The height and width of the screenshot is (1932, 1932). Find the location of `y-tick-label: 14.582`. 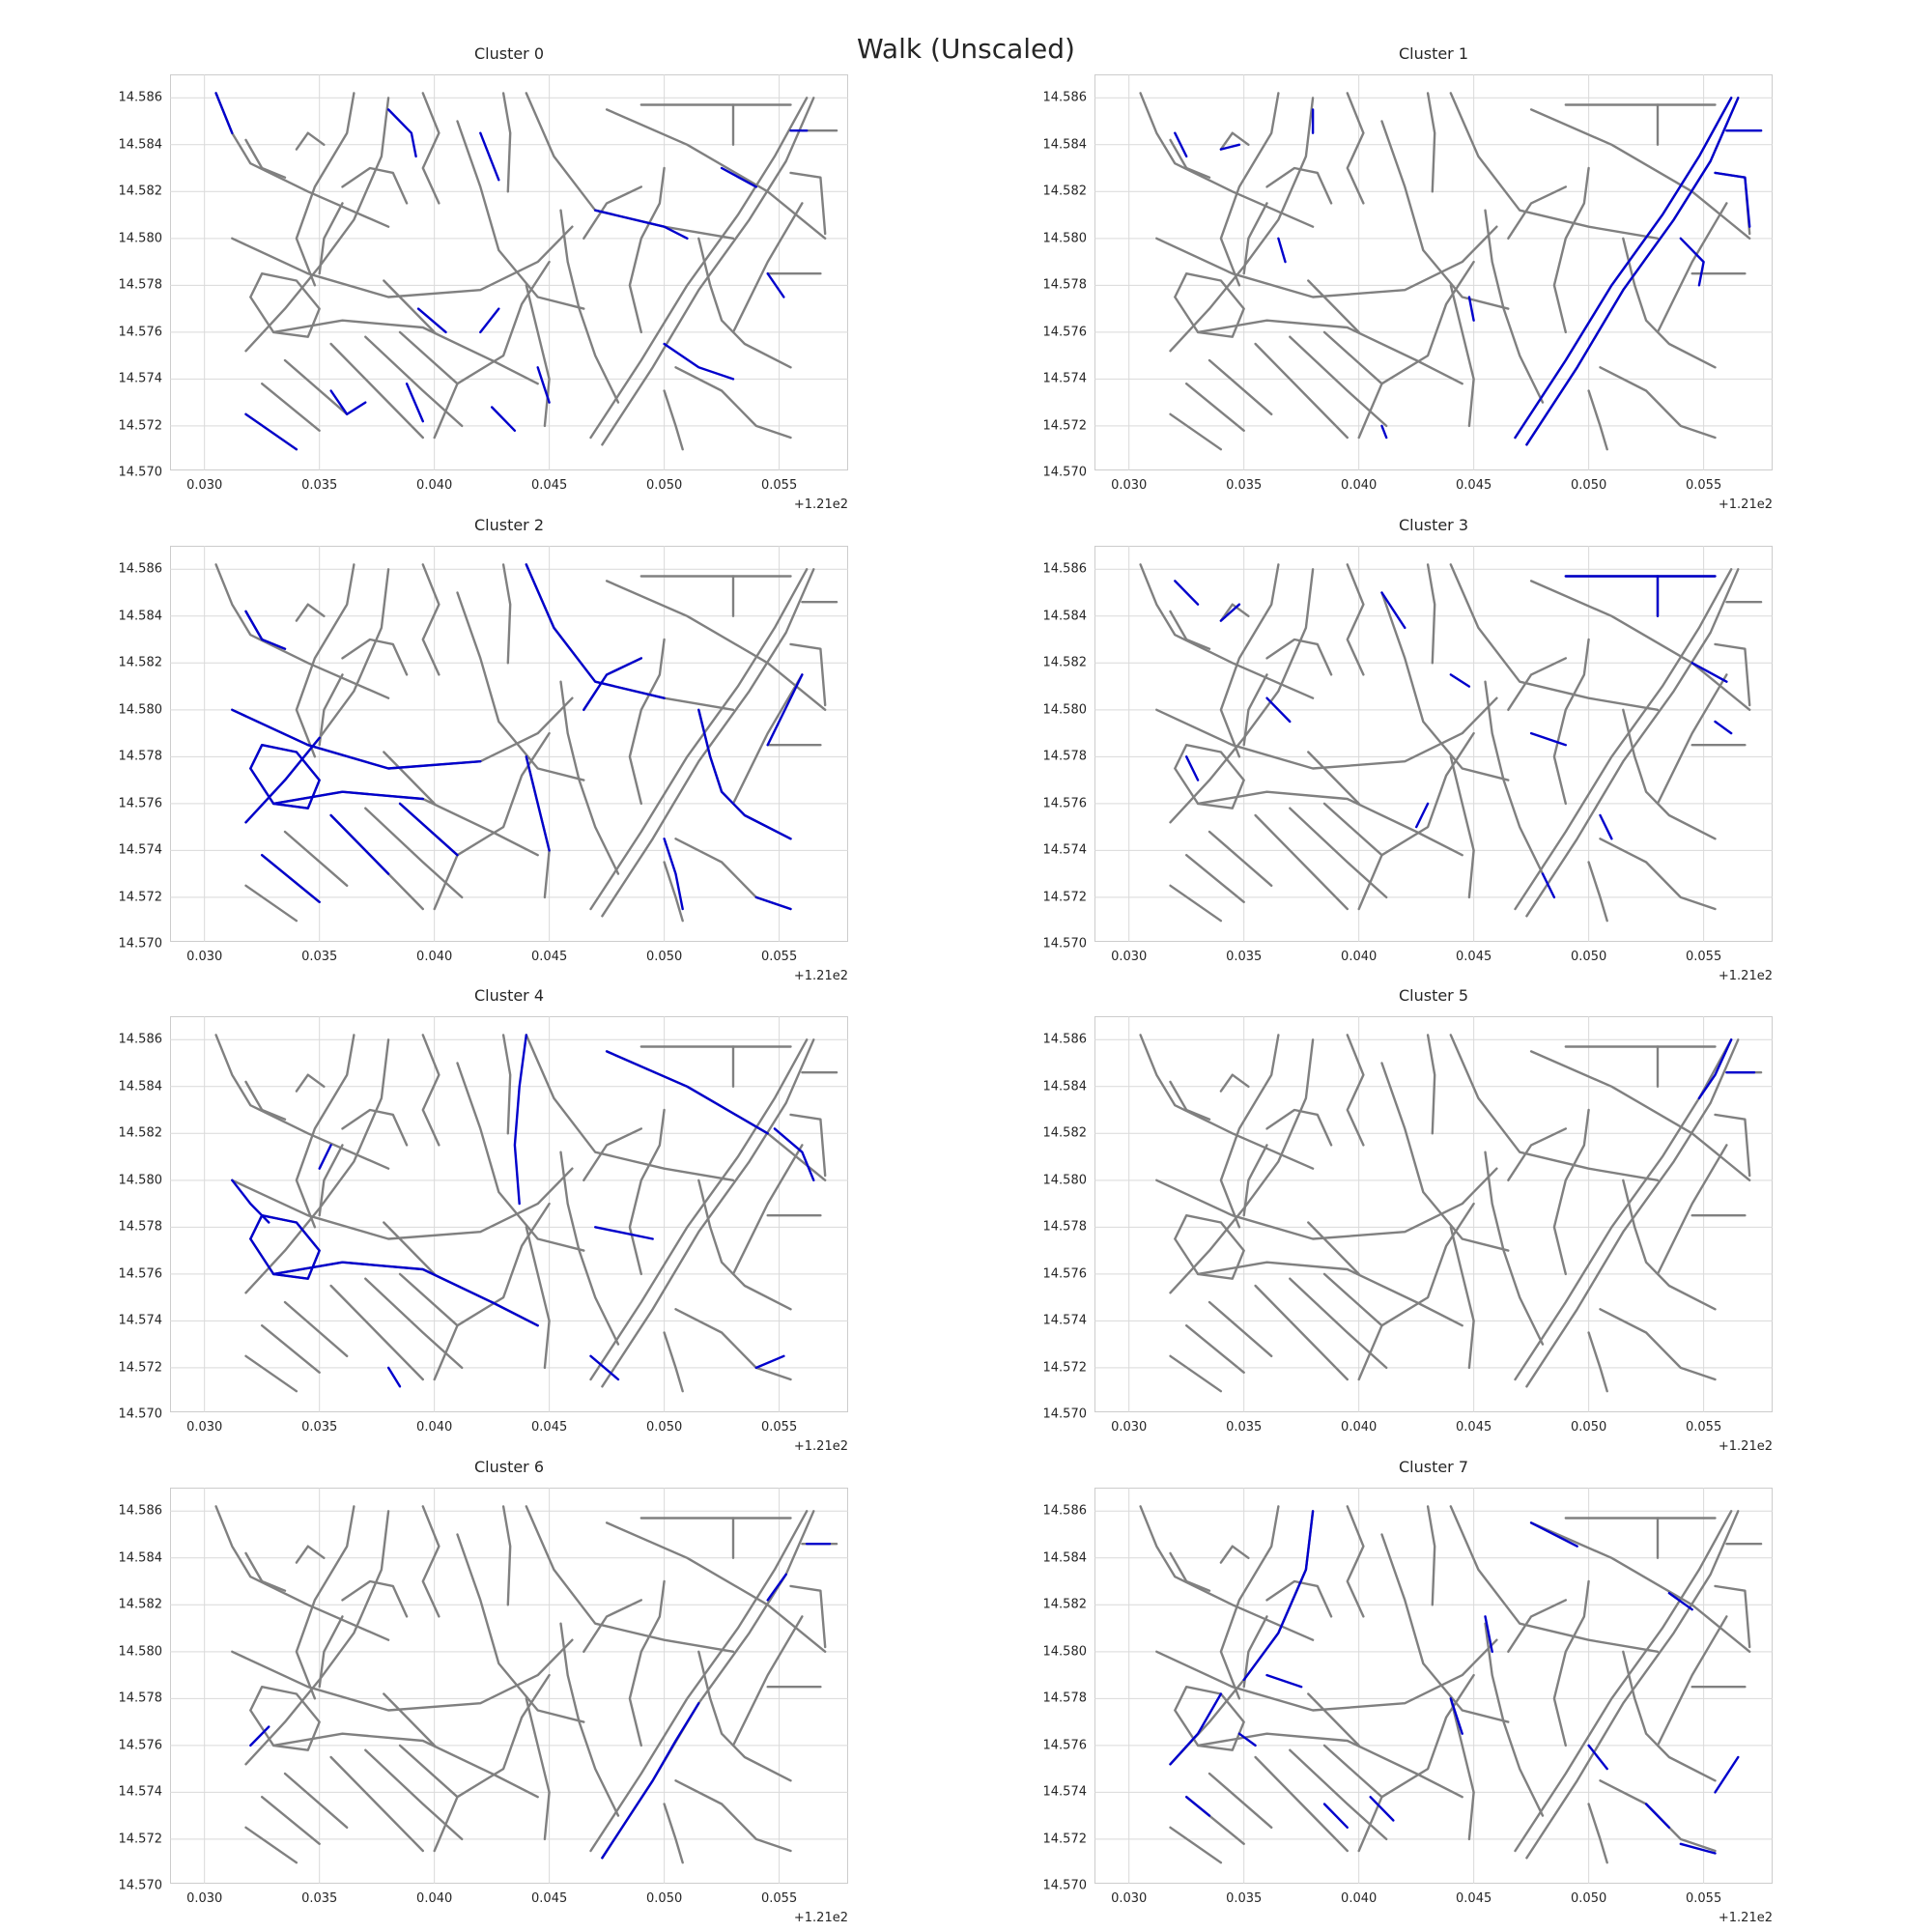

y-tick-label: 14.582 is located at coordinates (140, 1604).